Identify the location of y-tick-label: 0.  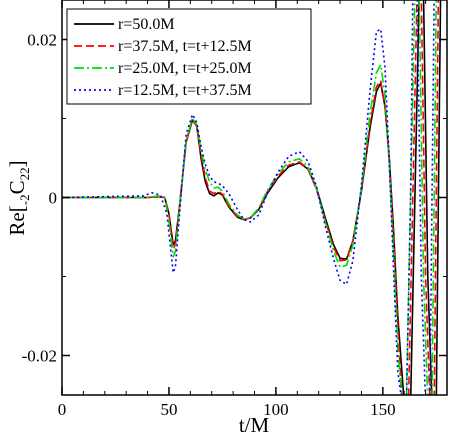
(53, 198).